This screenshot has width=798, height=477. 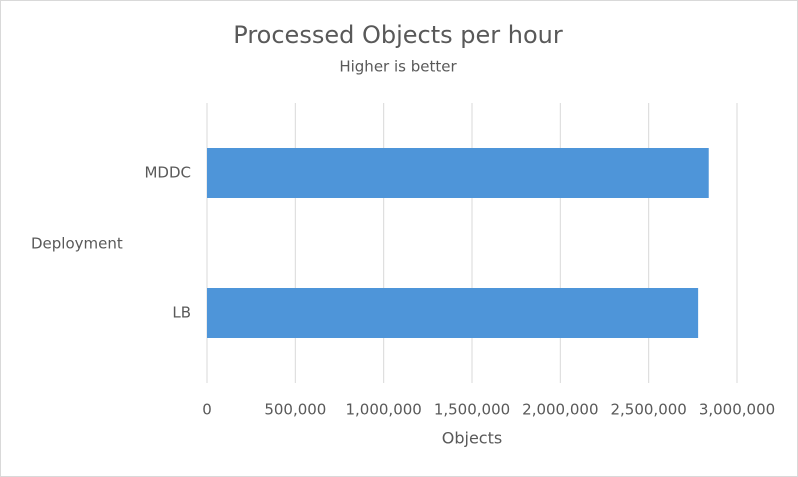 What do you see at coordinates (737, 410) in the screenshot?
I see `x-tick-label: 3,000,000` at bounding box center [737, 410].